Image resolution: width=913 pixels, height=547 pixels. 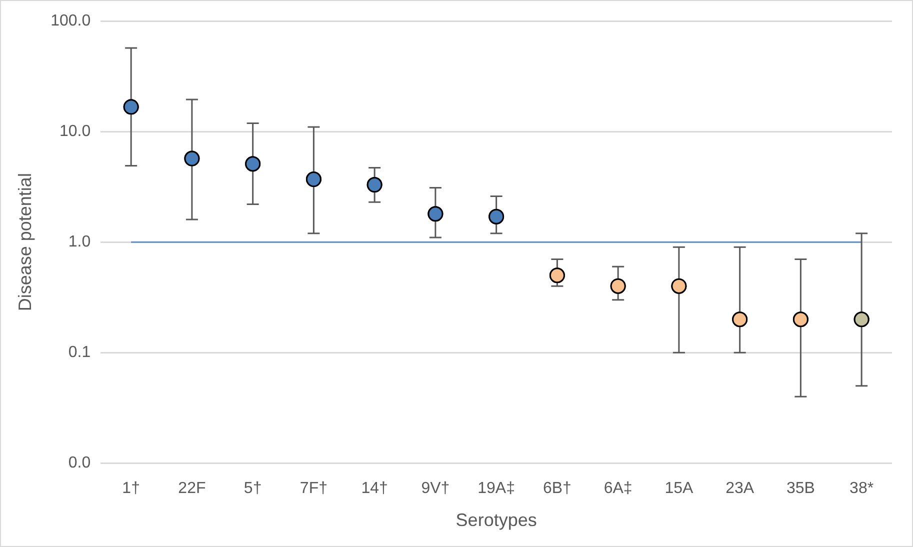 What do you see at coordinates (79, 353) in the screenshot?
I see `y-tick-label: 0.1` at bounding box center [79, 353].